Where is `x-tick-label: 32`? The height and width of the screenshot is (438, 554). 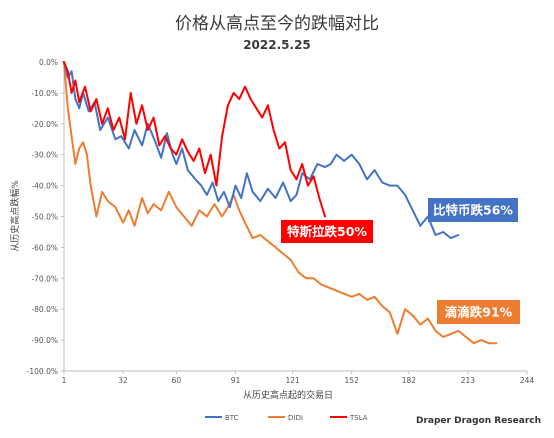 x-tick-label: 32 is located at coordinates (123, 380).